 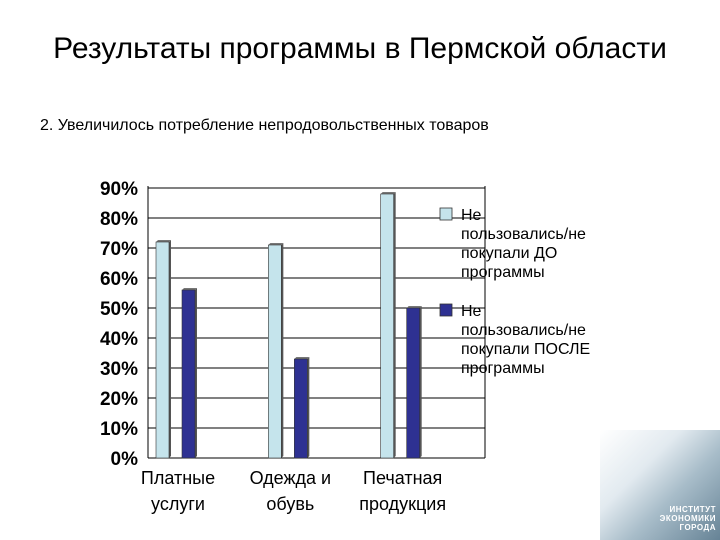 I want to click on legend-label-1: покупали ДО, so click(x=509, y=253).